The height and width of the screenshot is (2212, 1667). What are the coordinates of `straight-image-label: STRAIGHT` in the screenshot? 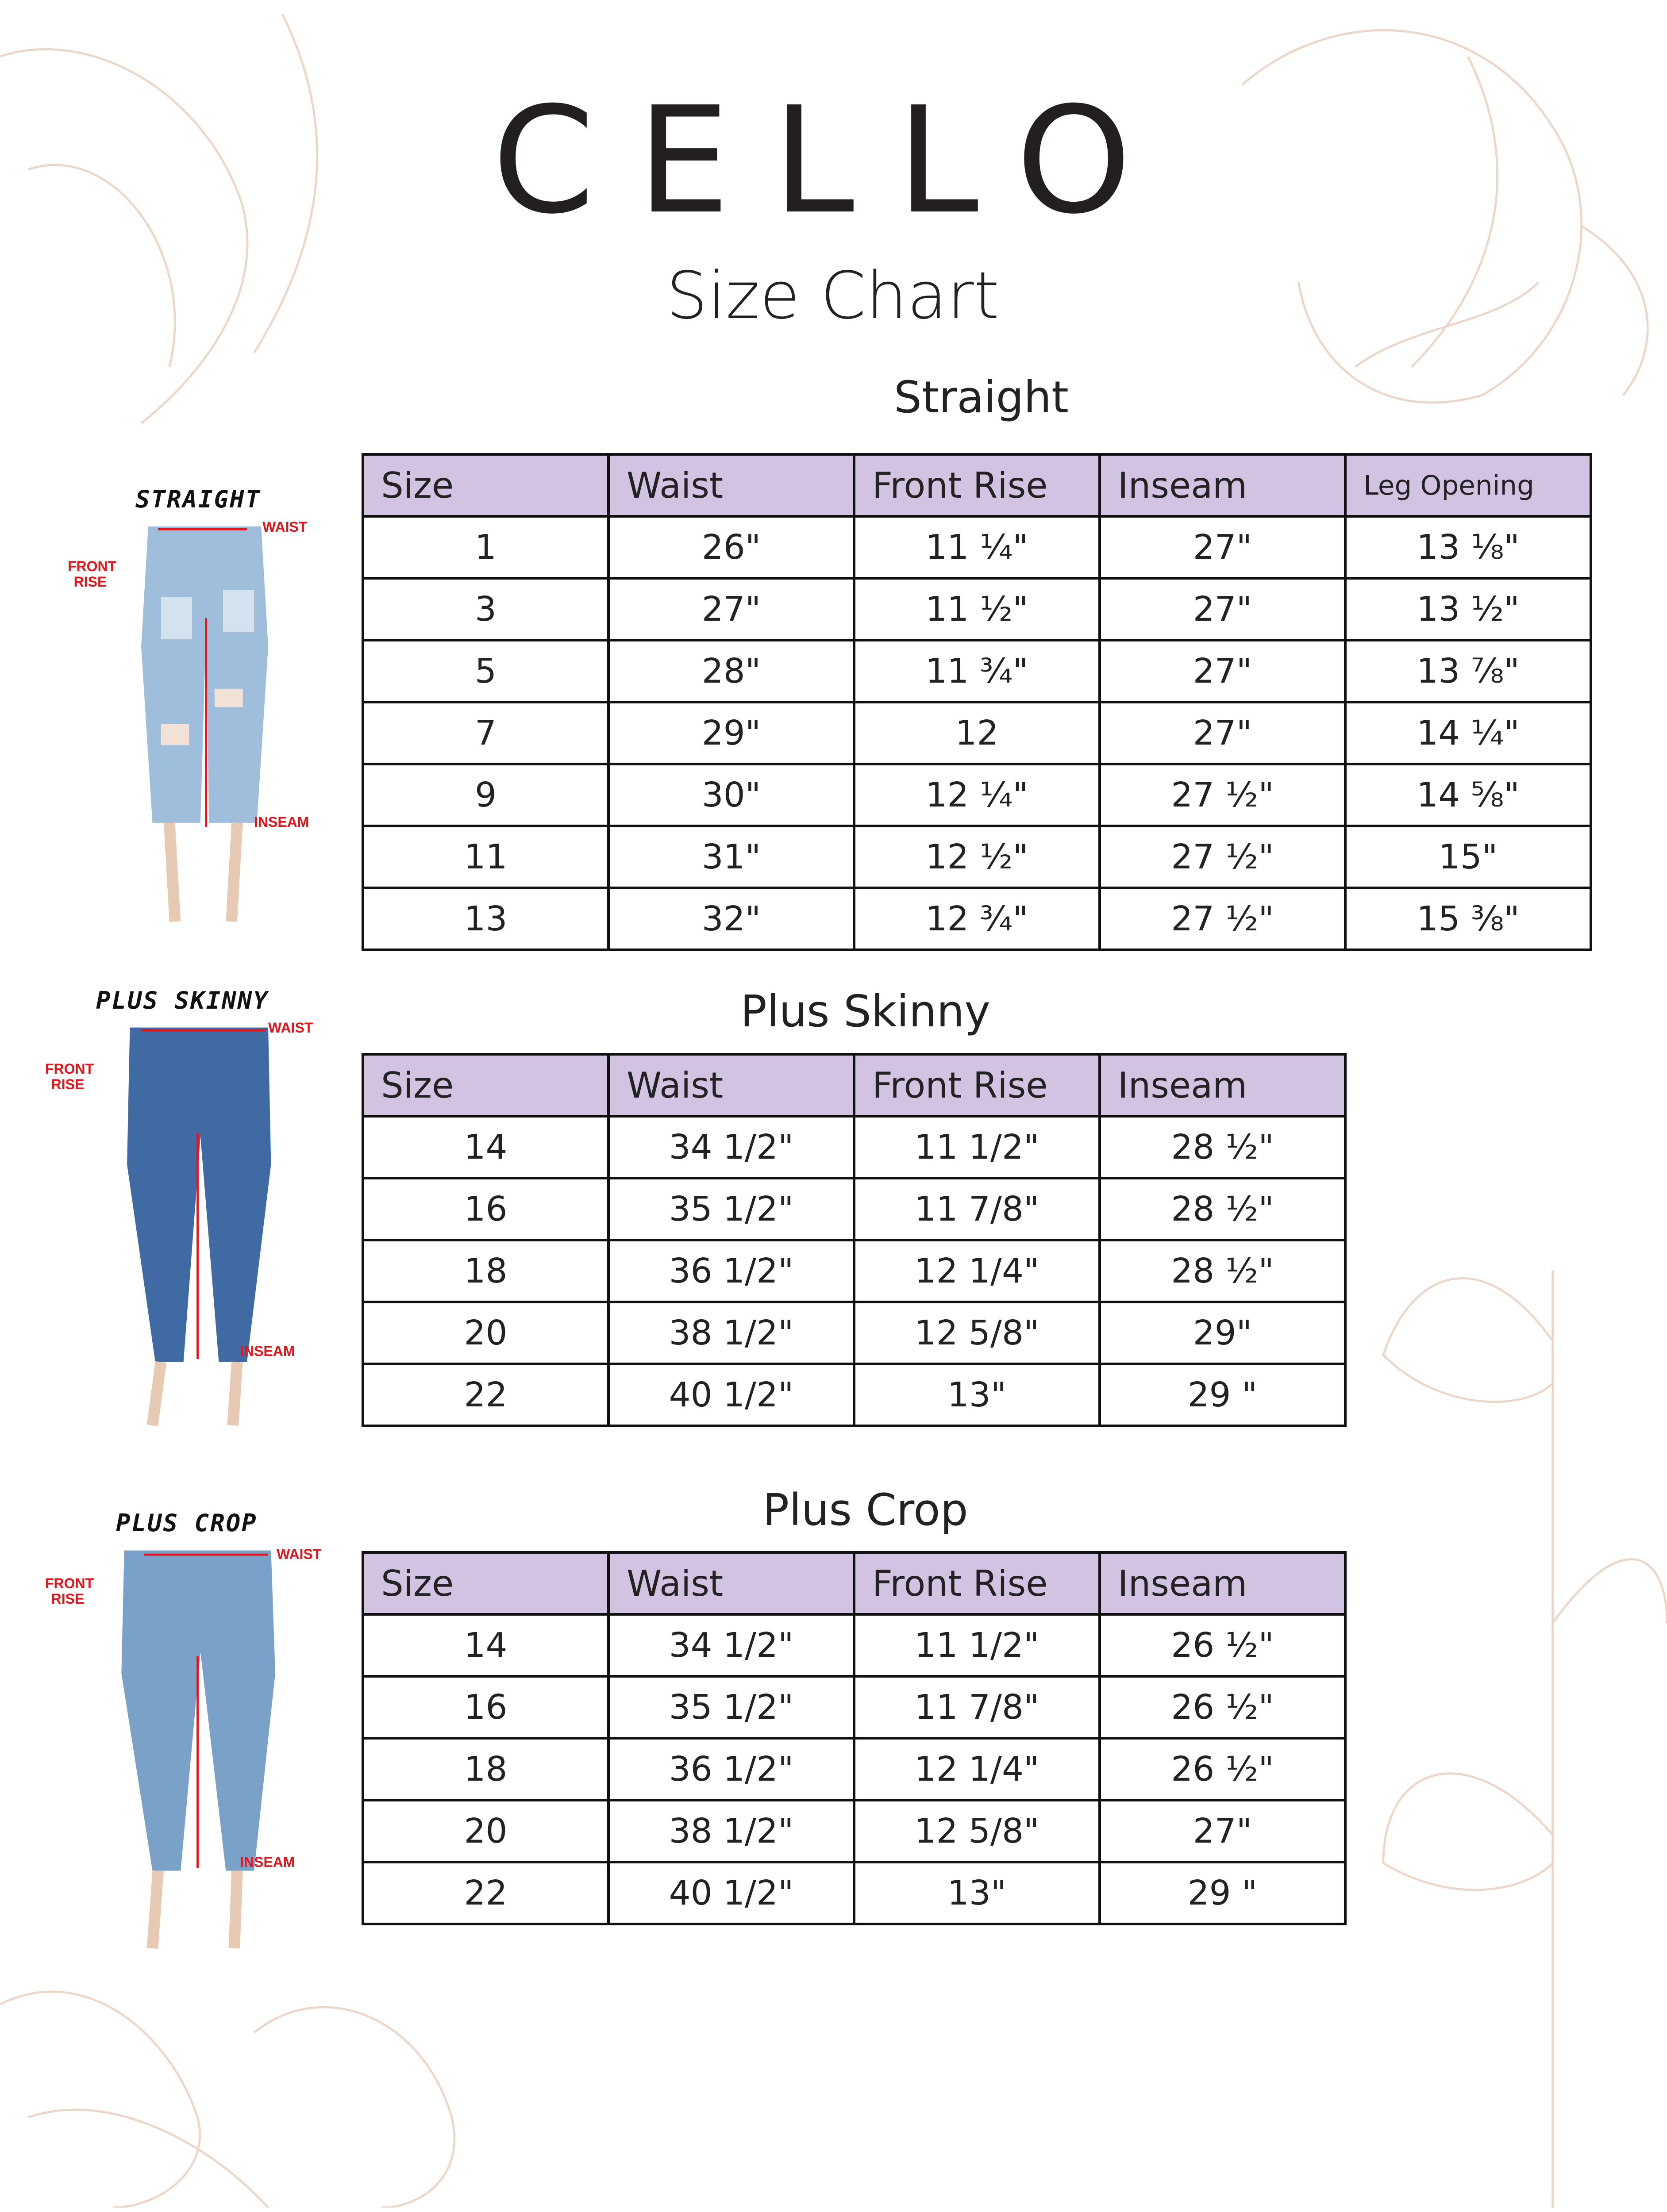 It's located at (199, 499).